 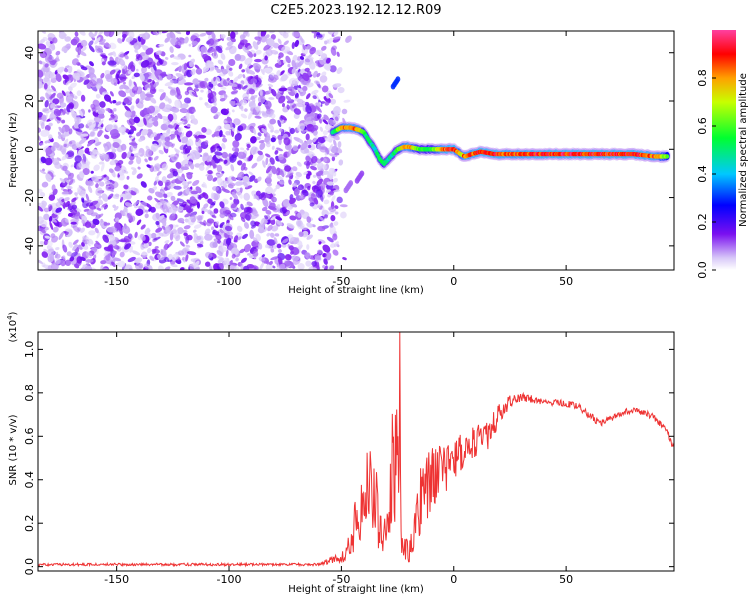 I want to click on x-tick-label: 50, so click(x=566, y=579).